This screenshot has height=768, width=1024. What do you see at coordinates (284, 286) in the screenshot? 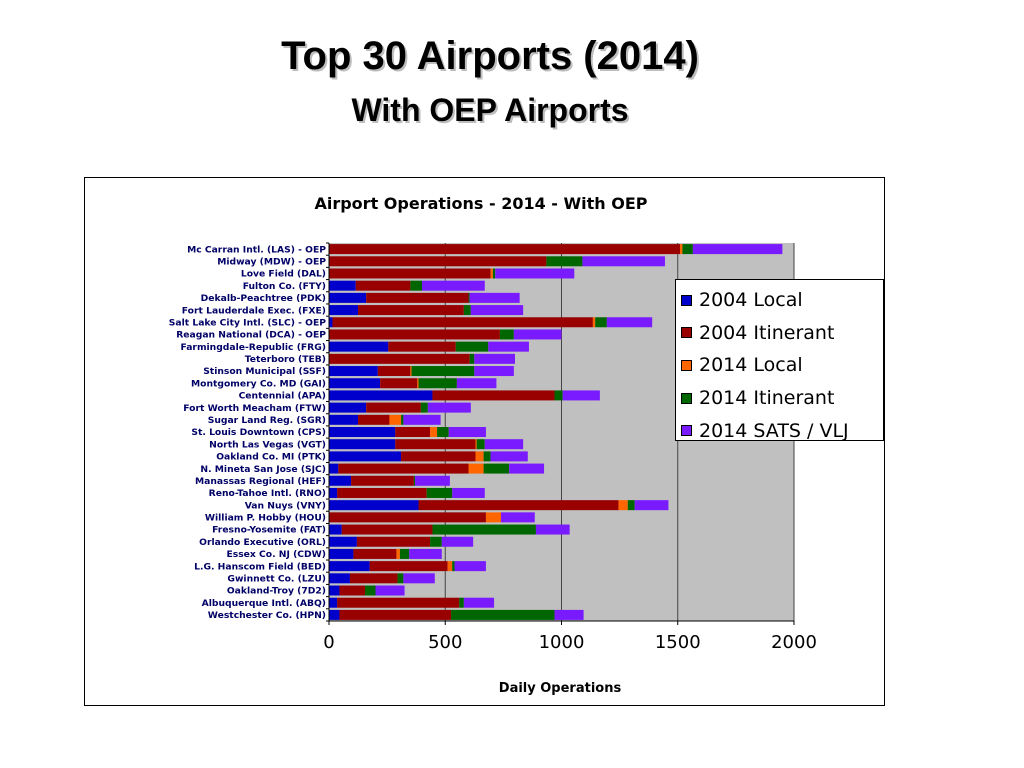
I see `category-label: Fulton Co. (FTY)` at bounding box center [284, 286].